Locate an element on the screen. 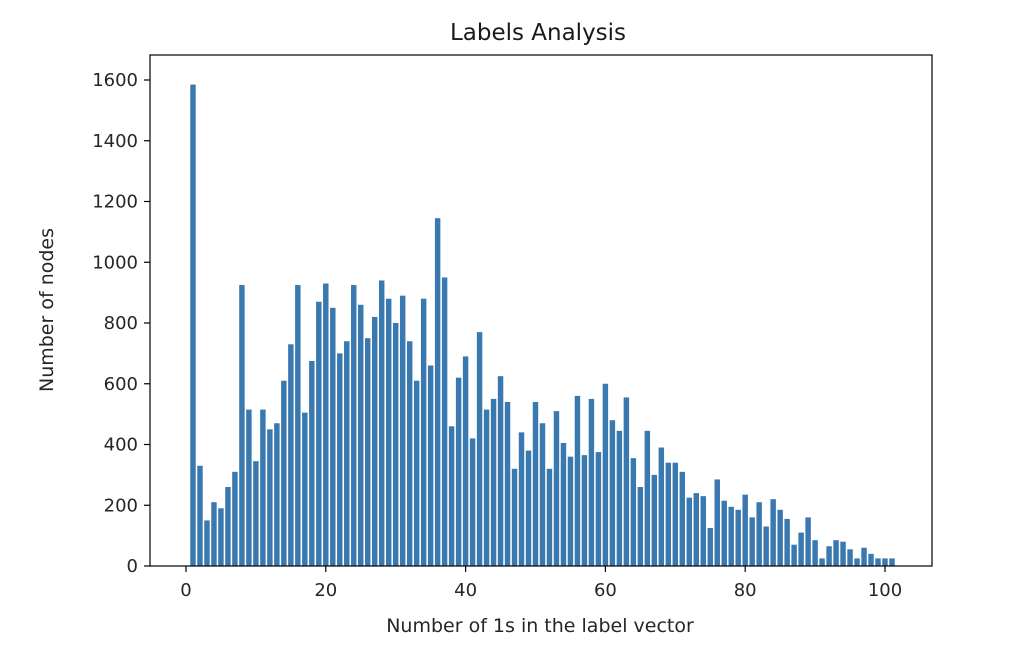  x-tick-label: 100 is located at coordinates (885, 590).